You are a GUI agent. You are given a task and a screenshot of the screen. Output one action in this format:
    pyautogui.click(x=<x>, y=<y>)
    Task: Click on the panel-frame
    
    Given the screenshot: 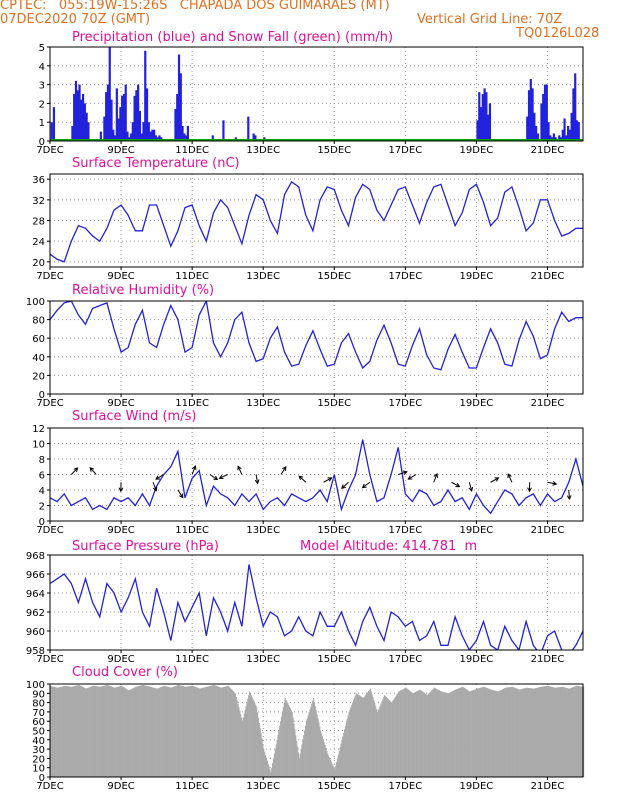 What is the action you would take?
    pyautogui.click(x=316, y=94)
    